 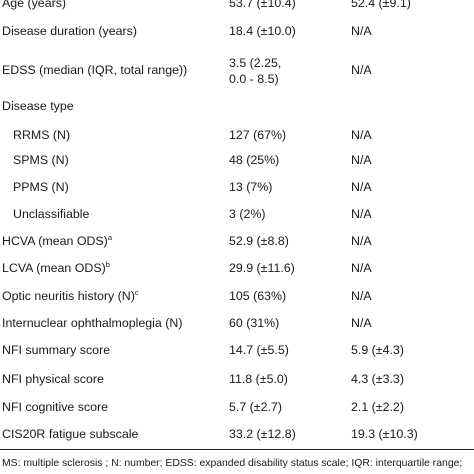 I want to click on footnote-marker: b, so click(x=107, y=264).